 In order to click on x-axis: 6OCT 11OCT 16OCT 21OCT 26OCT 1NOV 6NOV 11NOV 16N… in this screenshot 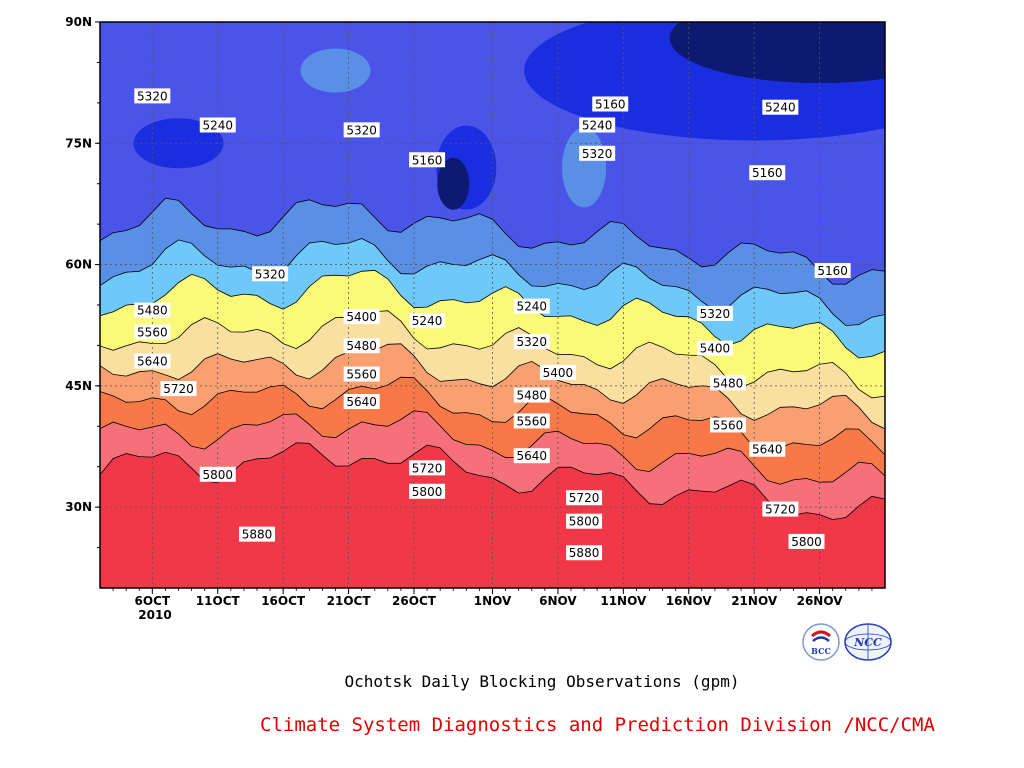, I will do `click(492, 598)`.